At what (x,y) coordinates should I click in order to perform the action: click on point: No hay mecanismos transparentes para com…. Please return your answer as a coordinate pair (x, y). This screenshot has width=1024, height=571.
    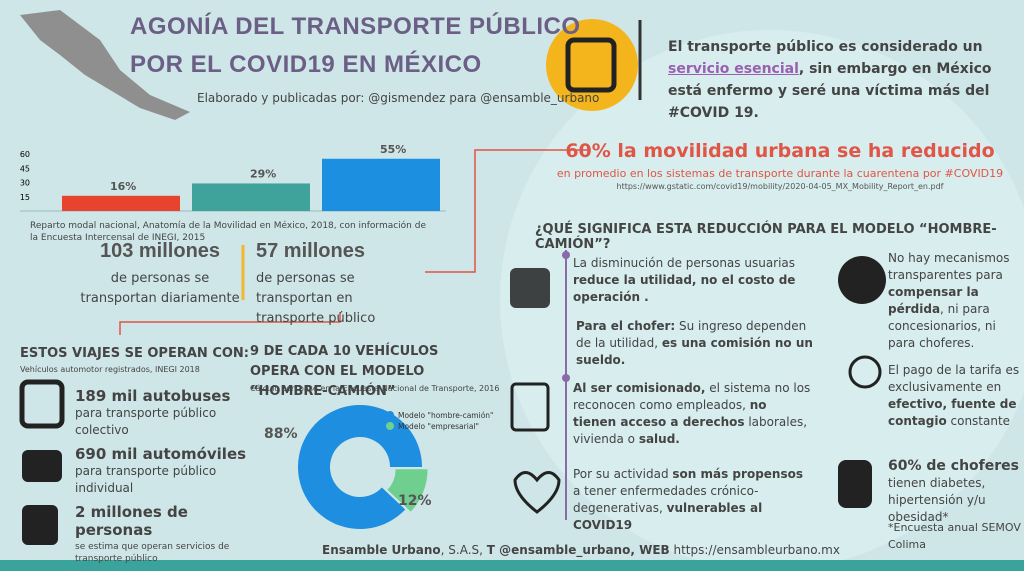
    Looking at the image, I should click on (954, 301).